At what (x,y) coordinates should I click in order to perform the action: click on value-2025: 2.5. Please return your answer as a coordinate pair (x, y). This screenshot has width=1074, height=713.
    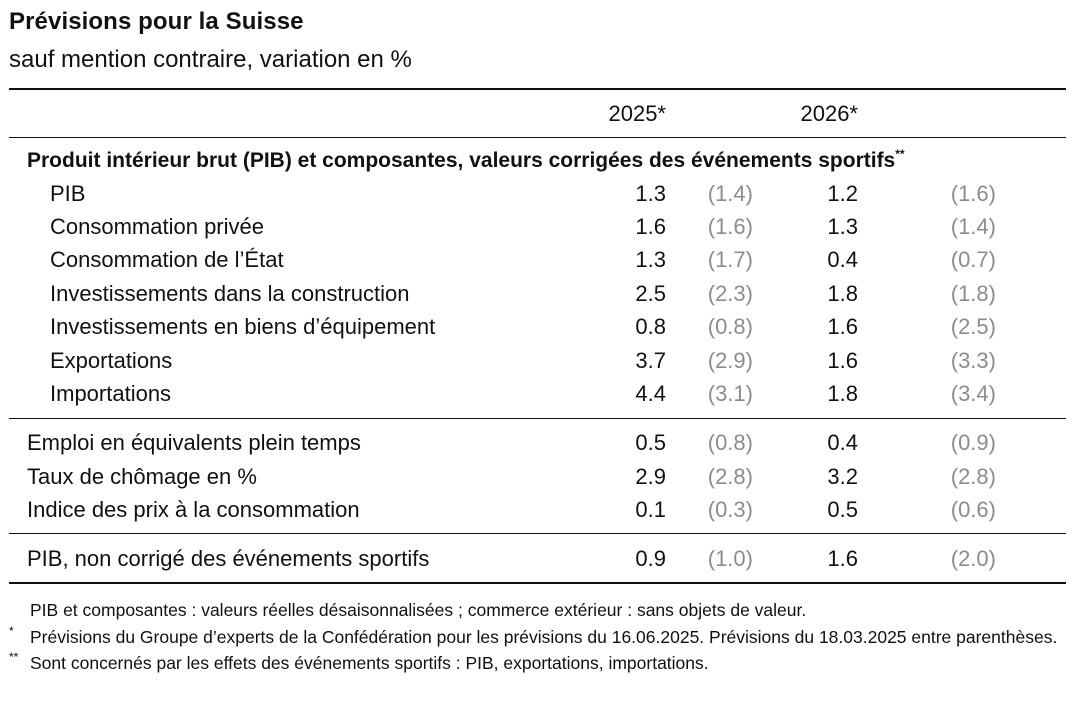
    Looking at the image, I should click on (650, 293).